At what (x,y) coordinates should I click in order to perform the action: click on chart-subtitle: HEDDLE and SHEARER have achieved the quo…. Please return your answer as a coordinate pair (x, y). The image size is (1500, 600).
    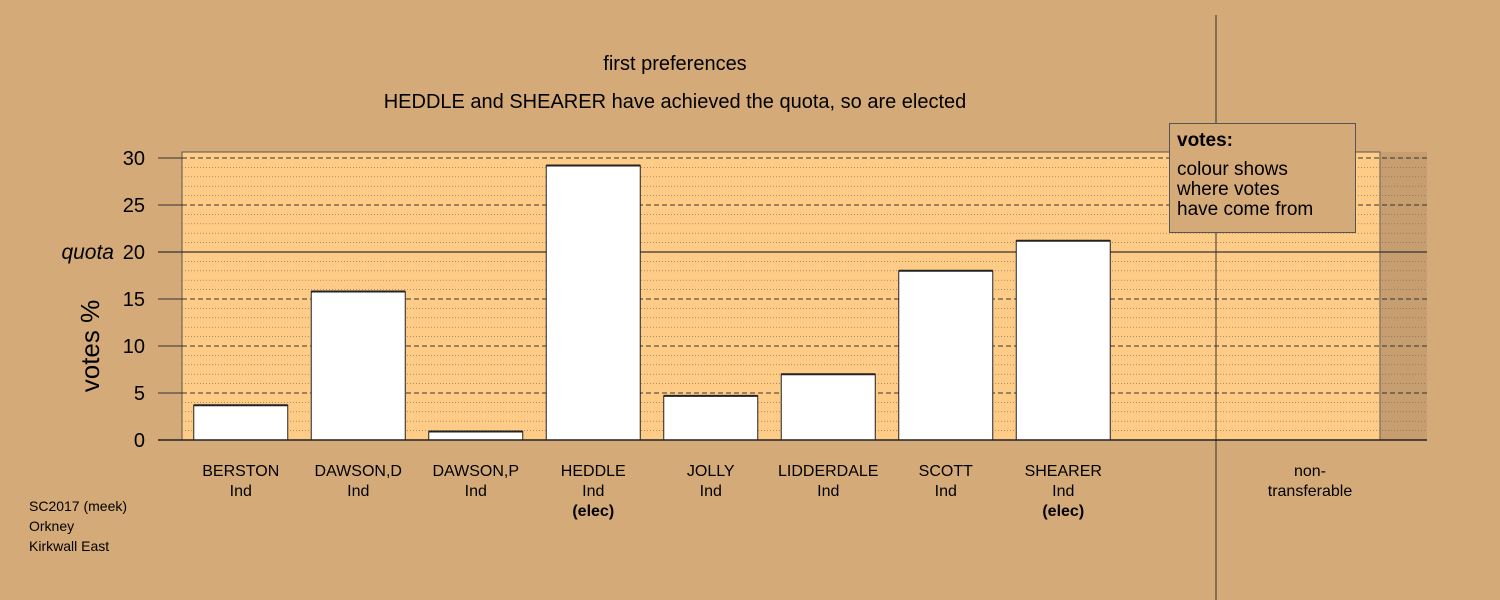
    Looking at the image, I should click on (675, 102).